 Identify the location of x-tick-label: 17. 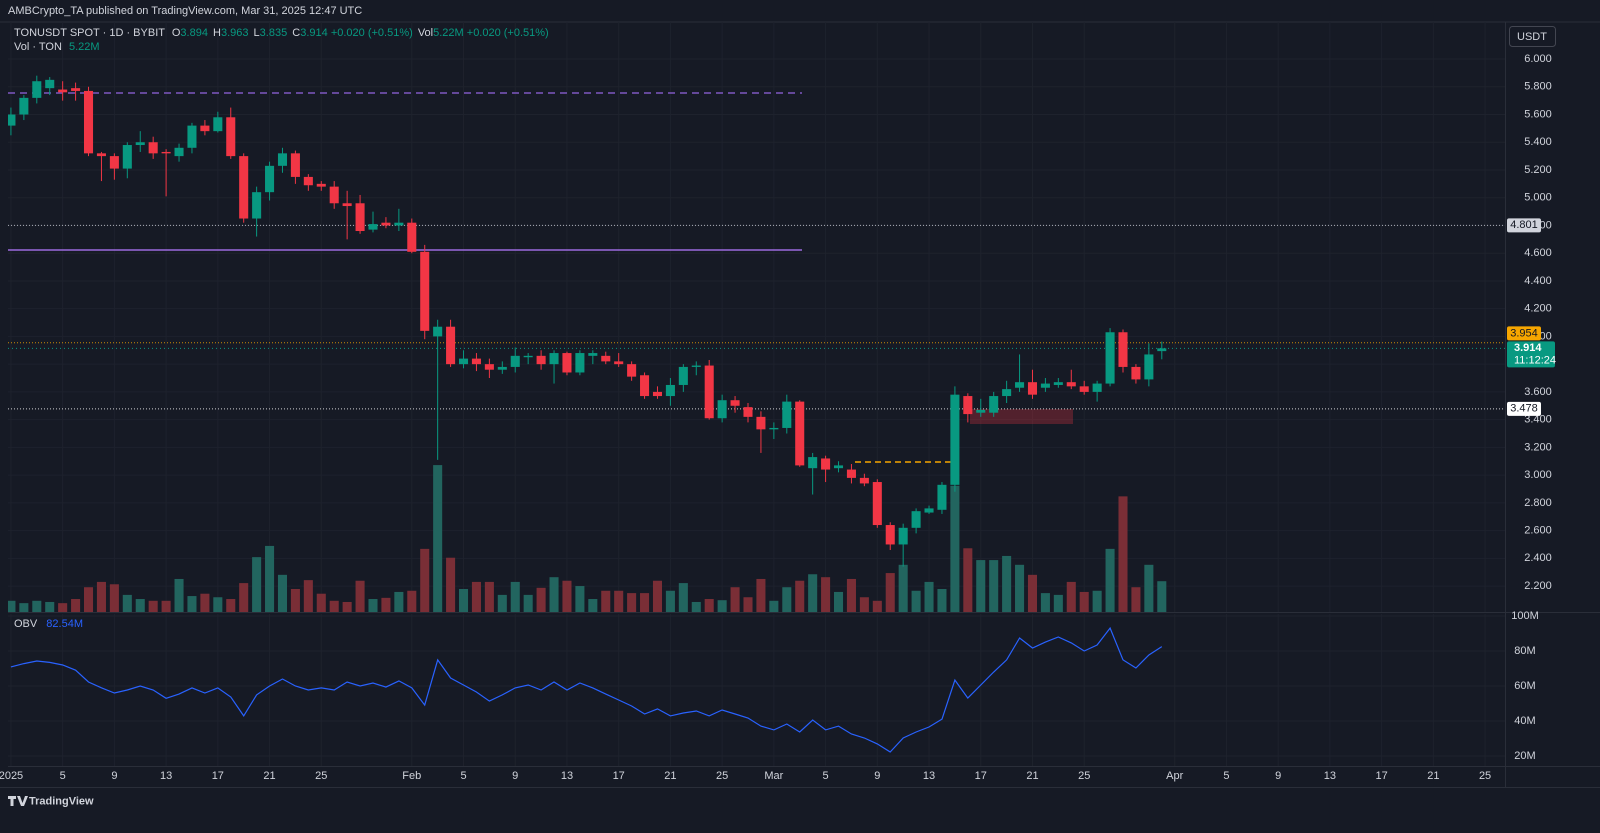
(1381, 776).